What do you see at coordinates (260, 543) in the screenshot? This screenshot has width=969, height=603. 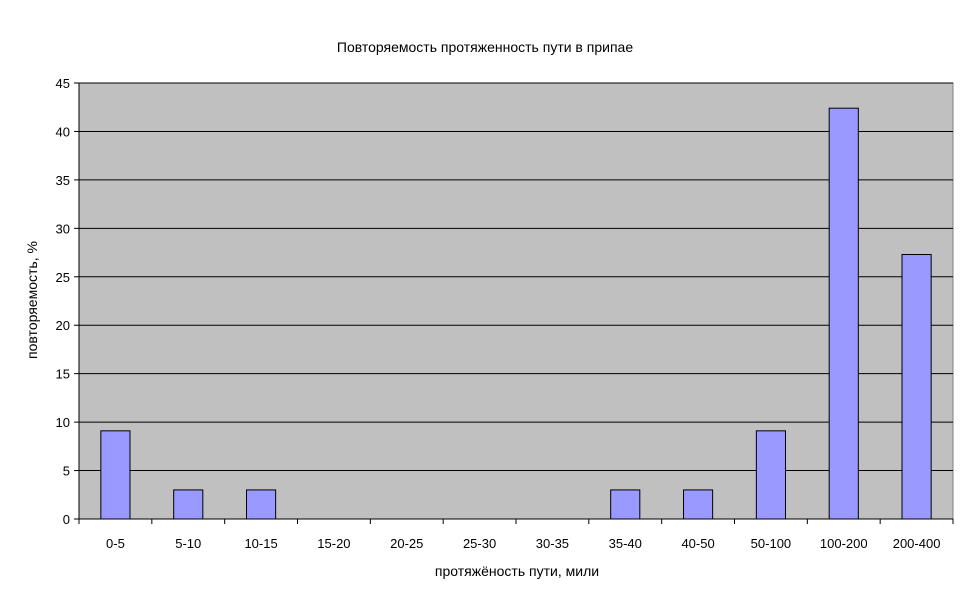 I see `x-tick-label: 10-15` at bounding box center [260, 543].